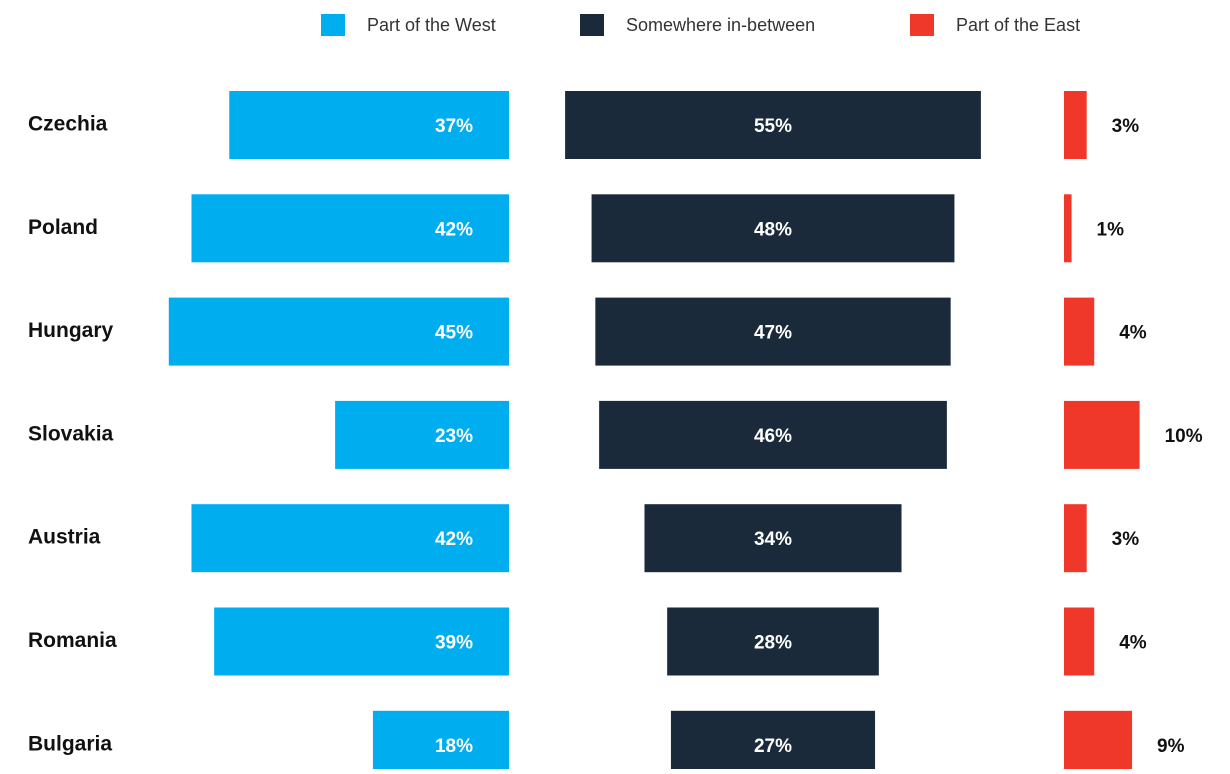 This screenshot has width=1230, height=774. Describe the element at coordinates (72, 640) in the screenshot. I see `category-label: Romania` at that location.